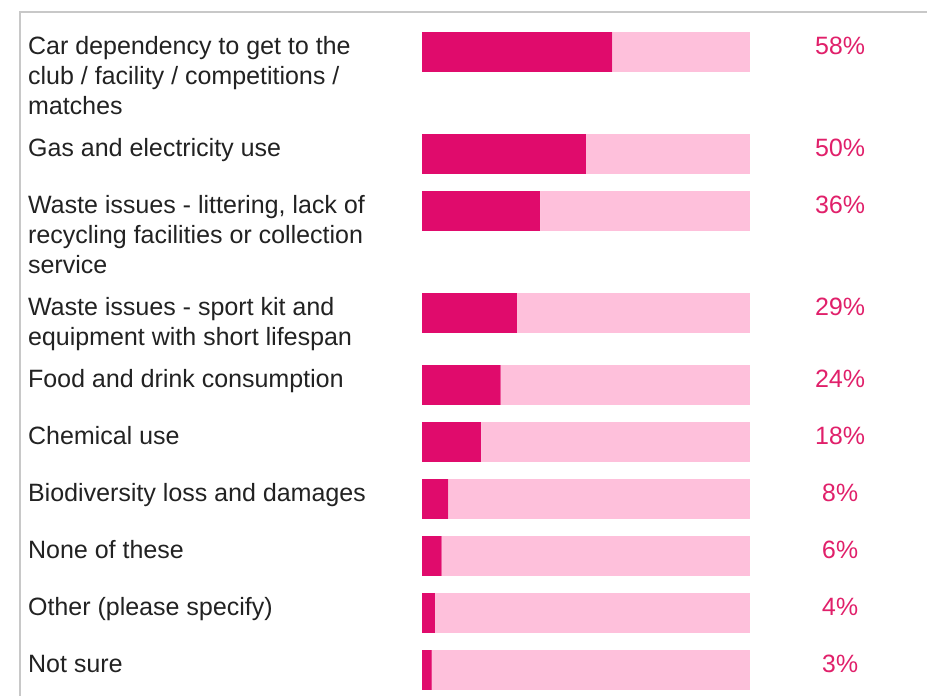 The height and width of the screenshot is (696, 927). Describe the element at coordinates (840, 607) in the screenshot. I see `data-label: 4%` at that location.